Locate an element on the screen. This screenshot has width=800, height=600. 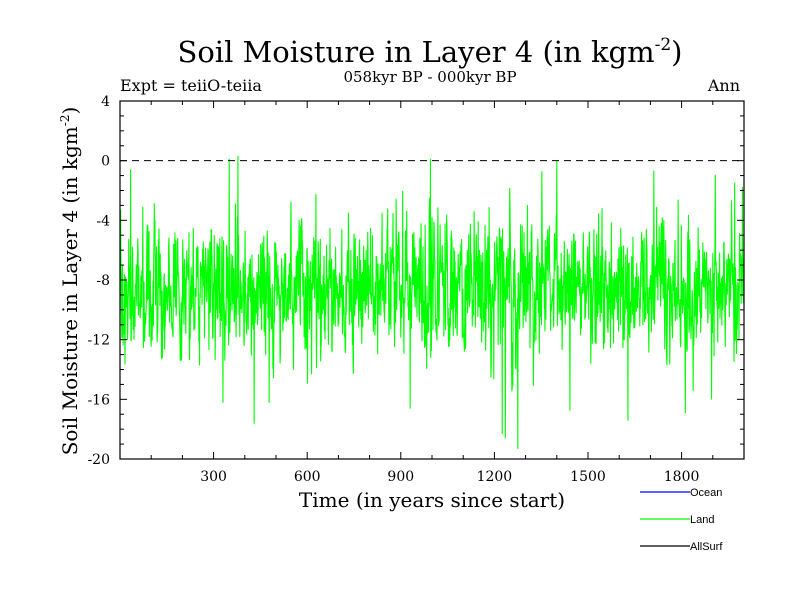
chart-title-main: Soil Moisture in Layer 4 (in kgm is located at coordinates (415, 52).